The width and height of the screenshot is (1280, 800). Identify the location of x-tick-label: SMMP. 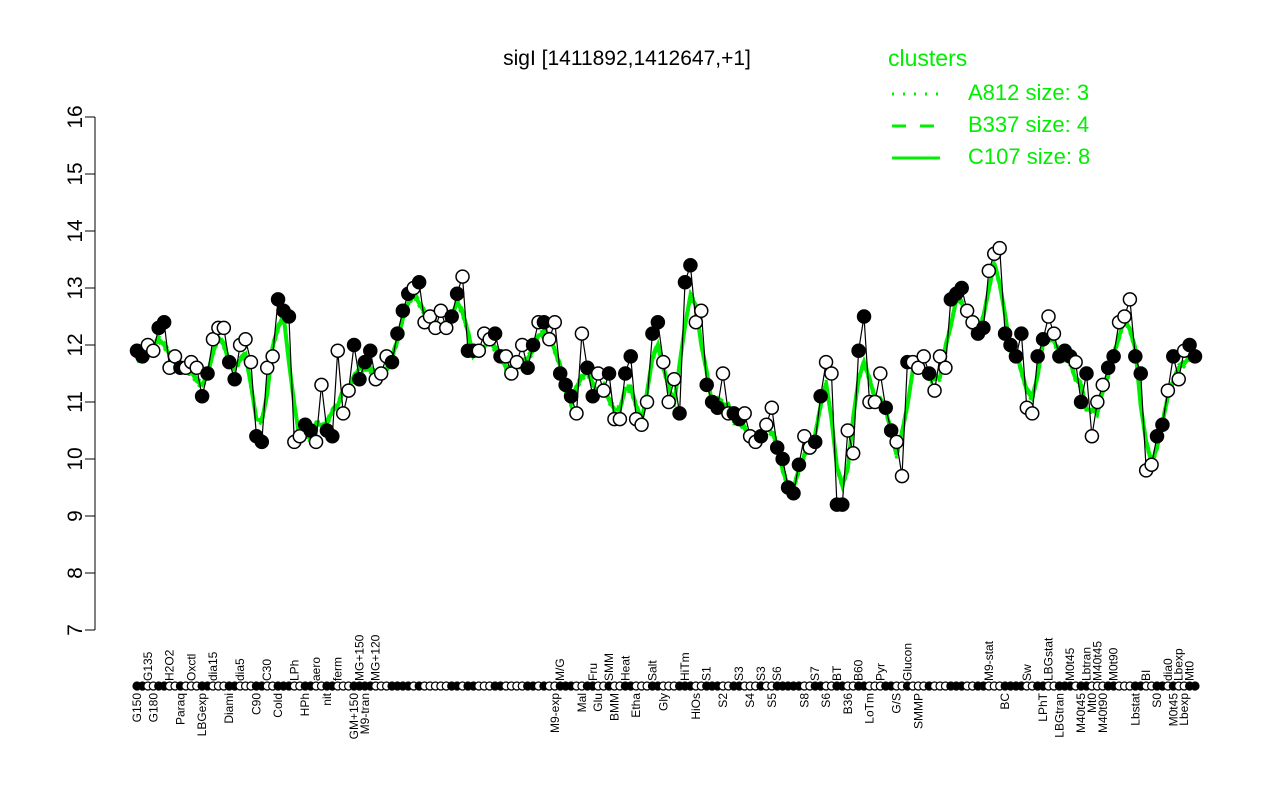
(918, 711).